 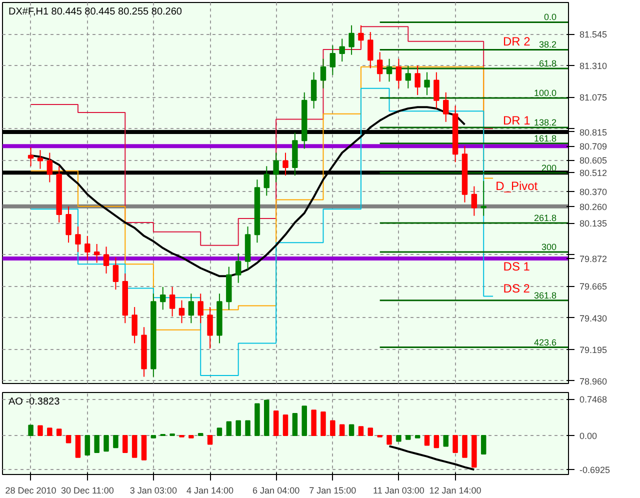 I want to click on y-tick-label: 80.135, so click(x=594, y=223).